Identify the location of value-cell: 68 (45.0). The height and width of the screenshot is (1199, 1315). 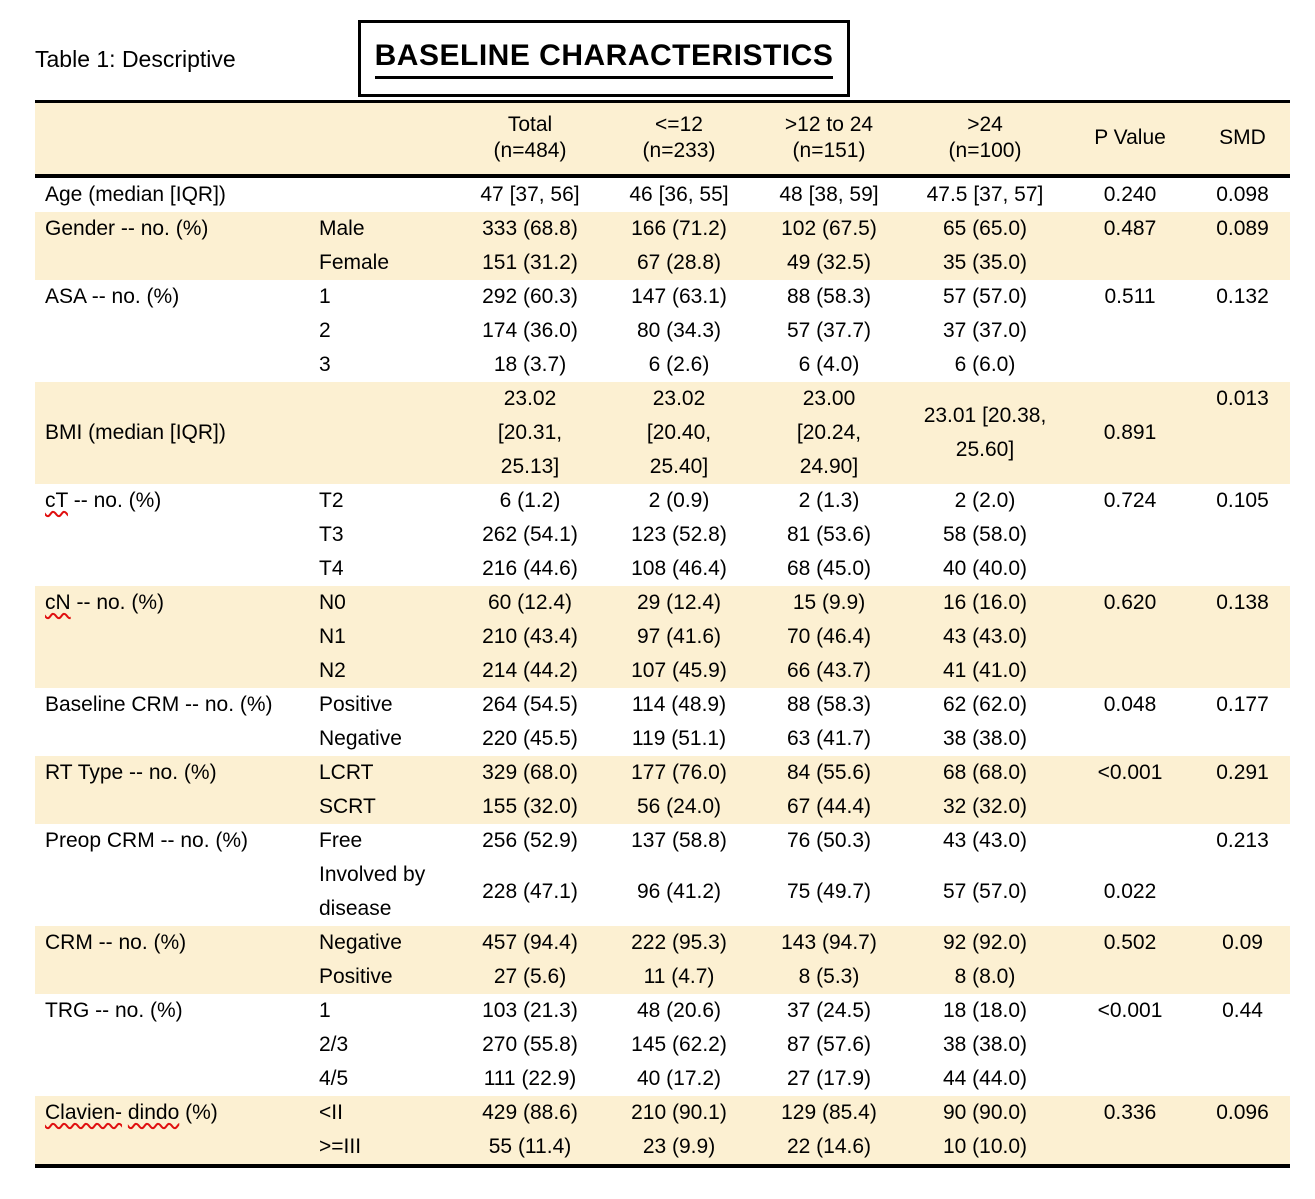
(829, 568).